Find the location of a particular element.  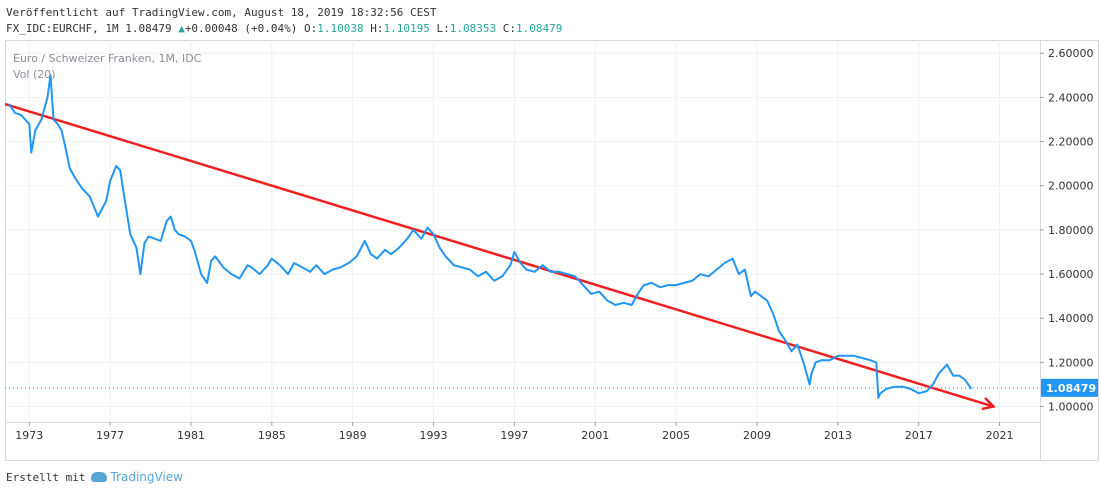

x-tick-label: 2001 is located at coordinates (595, 435).